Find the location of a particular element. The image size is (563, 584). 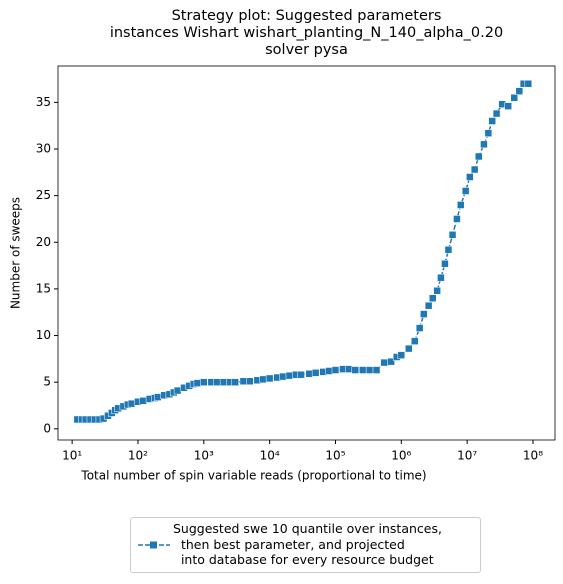

x-tick-label: 10² is located at coordinates (138, 456).